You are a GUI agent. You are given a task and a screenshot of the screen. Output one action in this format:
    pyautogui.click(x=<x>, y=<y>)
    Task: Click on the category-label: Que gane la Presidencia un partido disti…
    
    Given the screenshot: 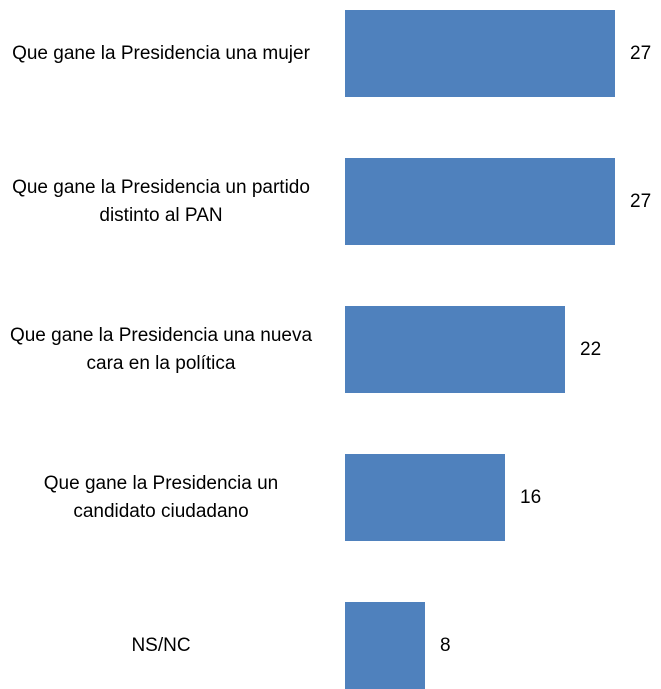 What is the action you would take?
    pyautogui.click(x=161, y=201)
    